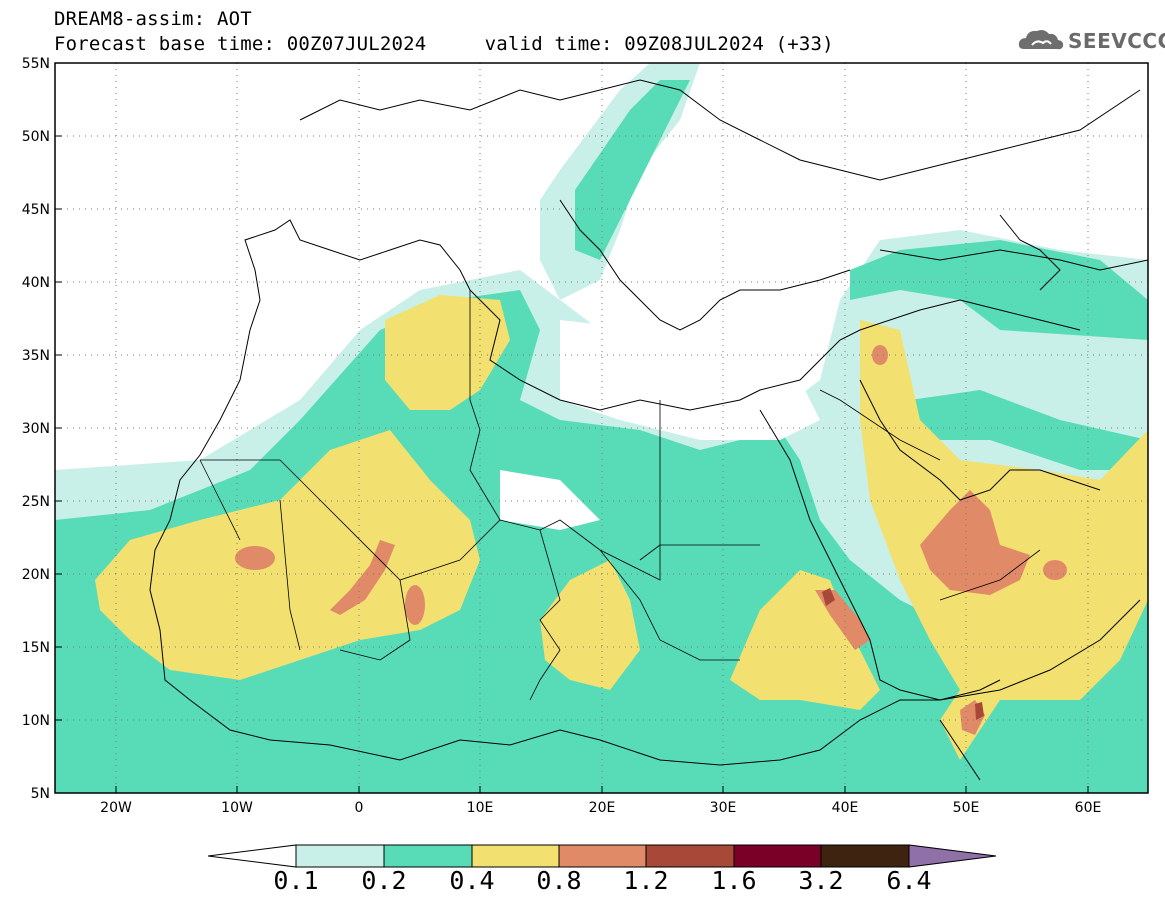 Image resolution: width=1165 pixels, height=905 pixels. I want to click on lon-label: 20W, so click(116, 808).